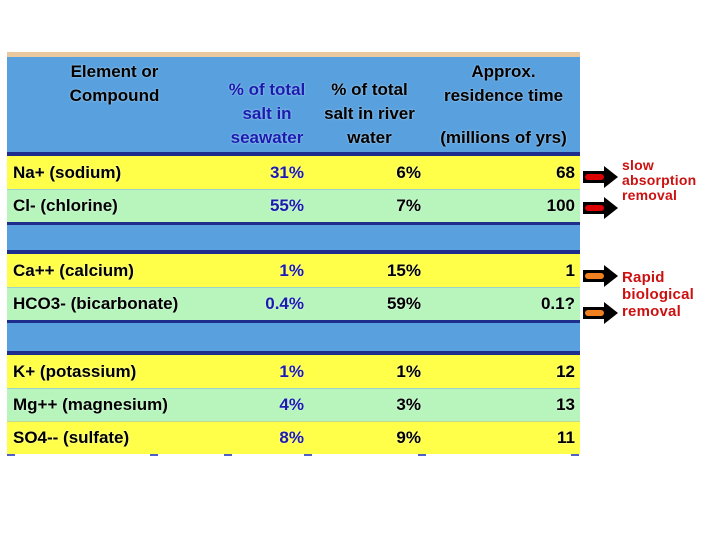 This screenshot has width=720, height=540. Describe the element at coordinates (293, 455) in the screenshot. I see `table-bottom-edge` at that location.